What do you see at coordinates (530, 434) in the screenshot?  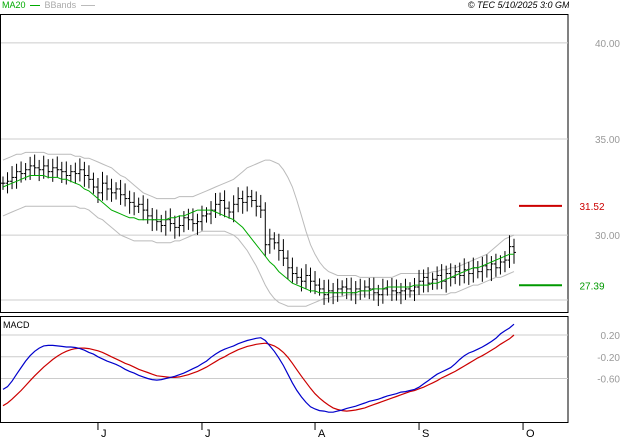 I see `x-tick-label: O` at bounding box center [530, 434].